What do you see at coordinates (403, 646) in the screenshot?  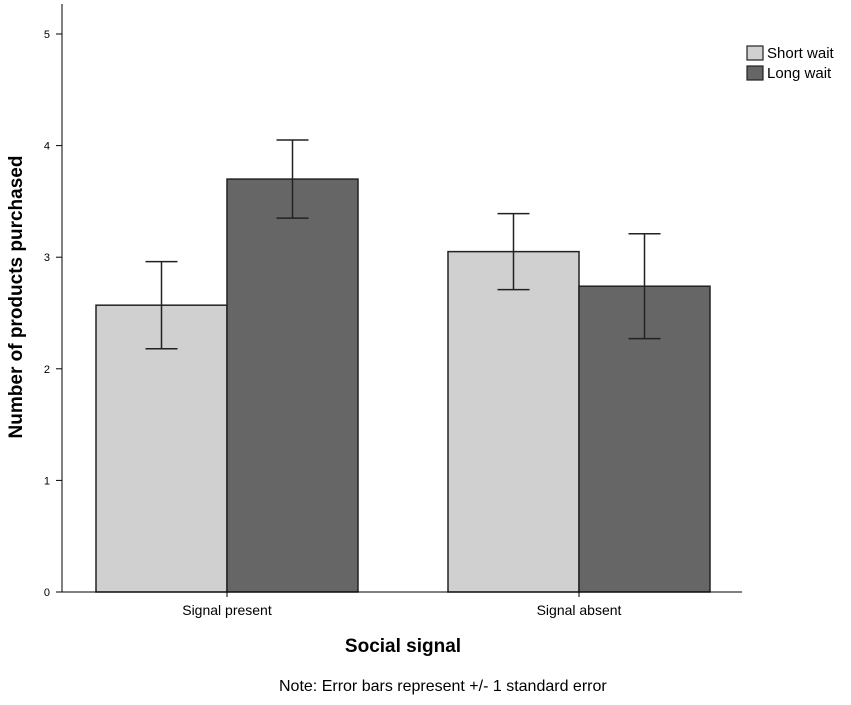 I see `x-axis-title: Social signal` at bounding box center [403, 646].